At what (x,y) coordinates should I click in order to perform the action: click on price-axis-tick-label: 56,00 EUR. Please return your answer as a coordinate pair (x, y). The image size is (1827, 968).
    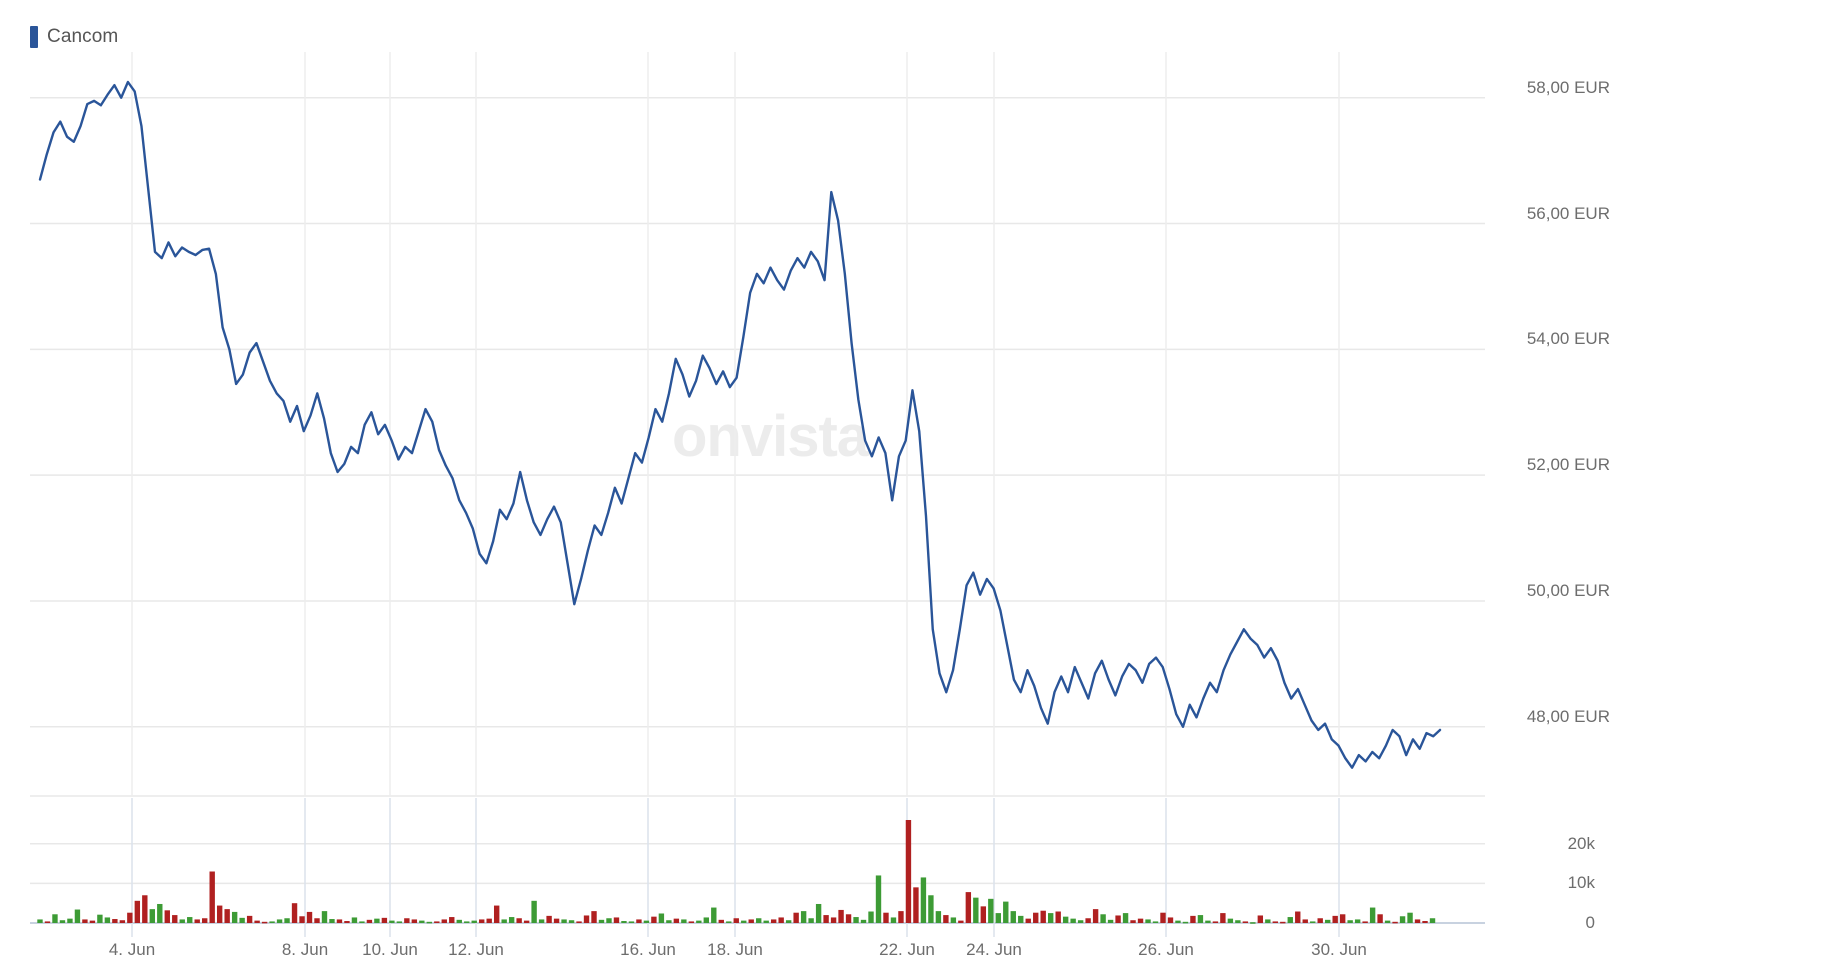
    Looking at the image, I should click on (1568, 213).